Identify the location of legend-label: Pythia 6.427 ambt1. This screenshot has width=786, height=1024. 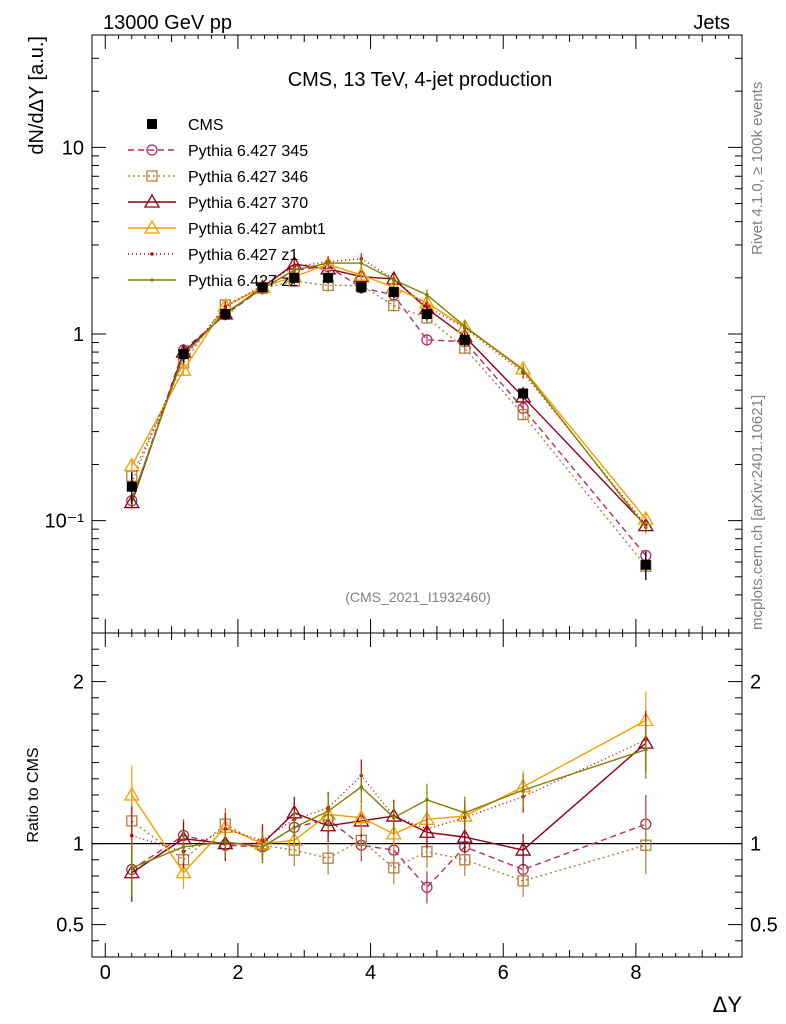
(257, 229).